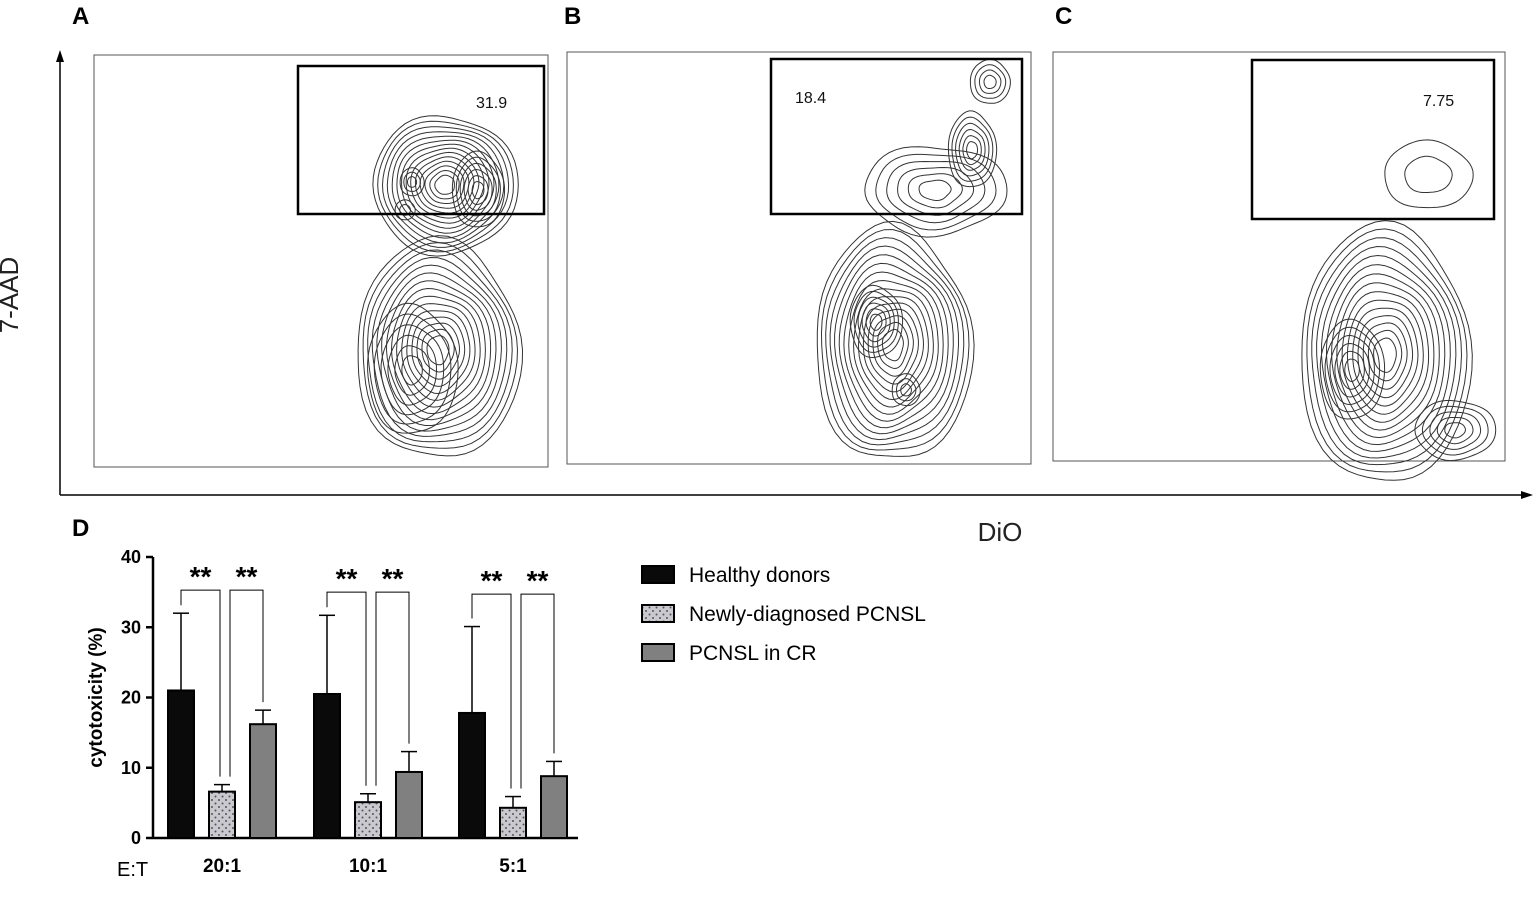 The height and width of the screenshot is (915, 1535). I want to click on panel-b: 18.4, so click(799, 258).